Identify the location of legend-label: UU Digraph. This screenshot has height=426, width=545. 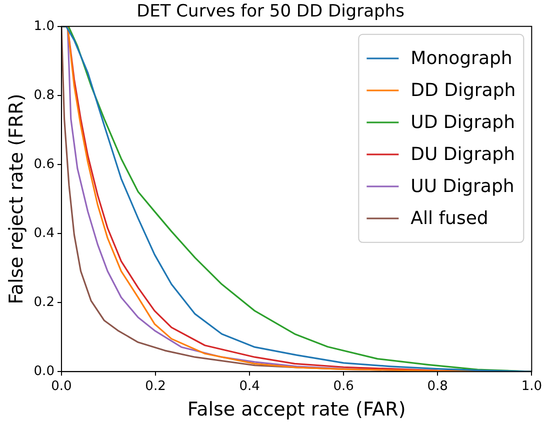
(462, 187).